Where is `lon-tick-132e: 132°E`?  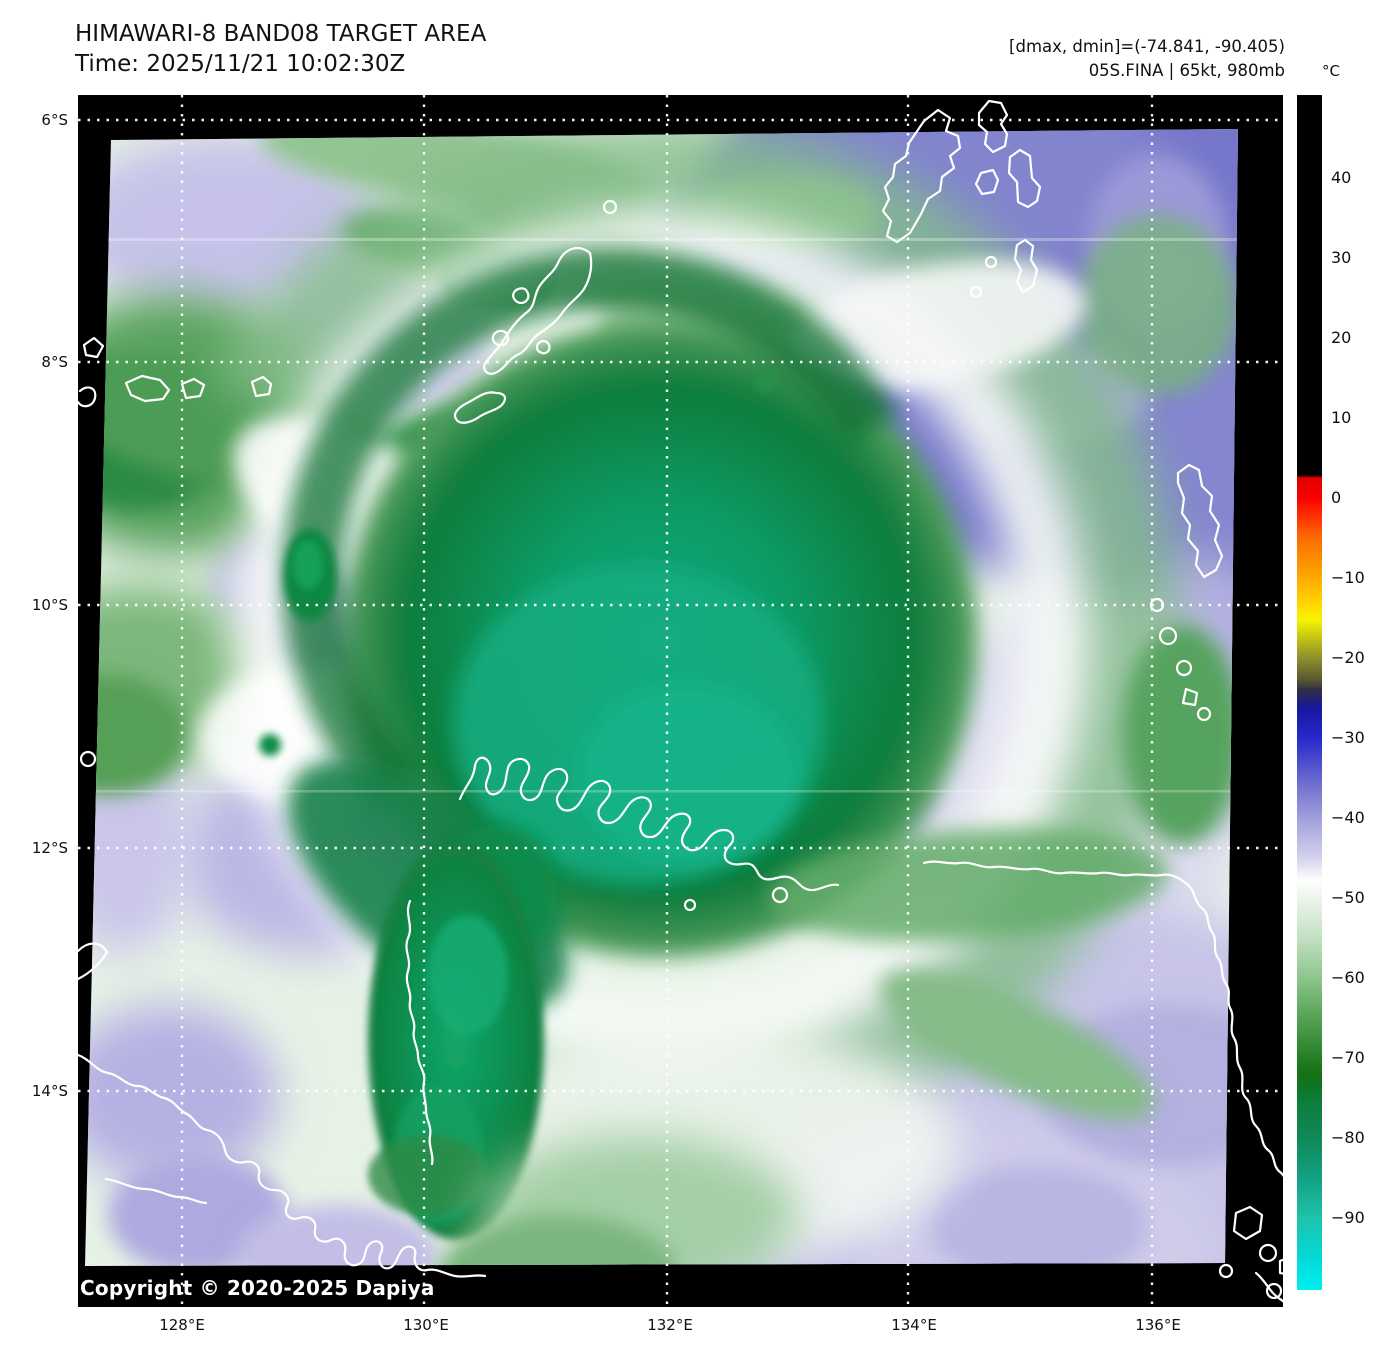 lon-tick-132e: 132°E is located at coordinates (670, 1325).